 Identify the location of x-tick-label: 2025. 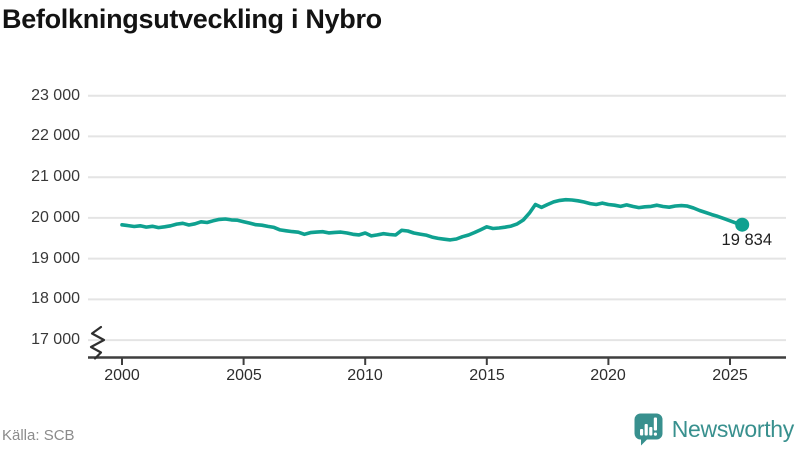
(730, 375).